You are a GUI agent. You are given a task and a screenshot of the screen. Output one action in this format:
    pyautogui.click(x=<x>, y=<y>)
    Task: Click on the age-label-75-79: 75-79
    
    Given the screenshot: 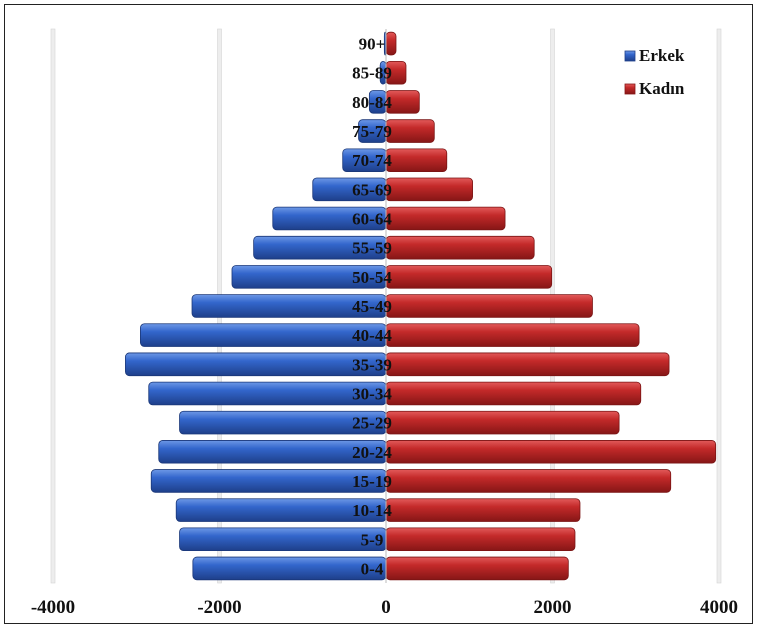 What is the action you would take?
    pyautogui.click(x=372, y=131)
    